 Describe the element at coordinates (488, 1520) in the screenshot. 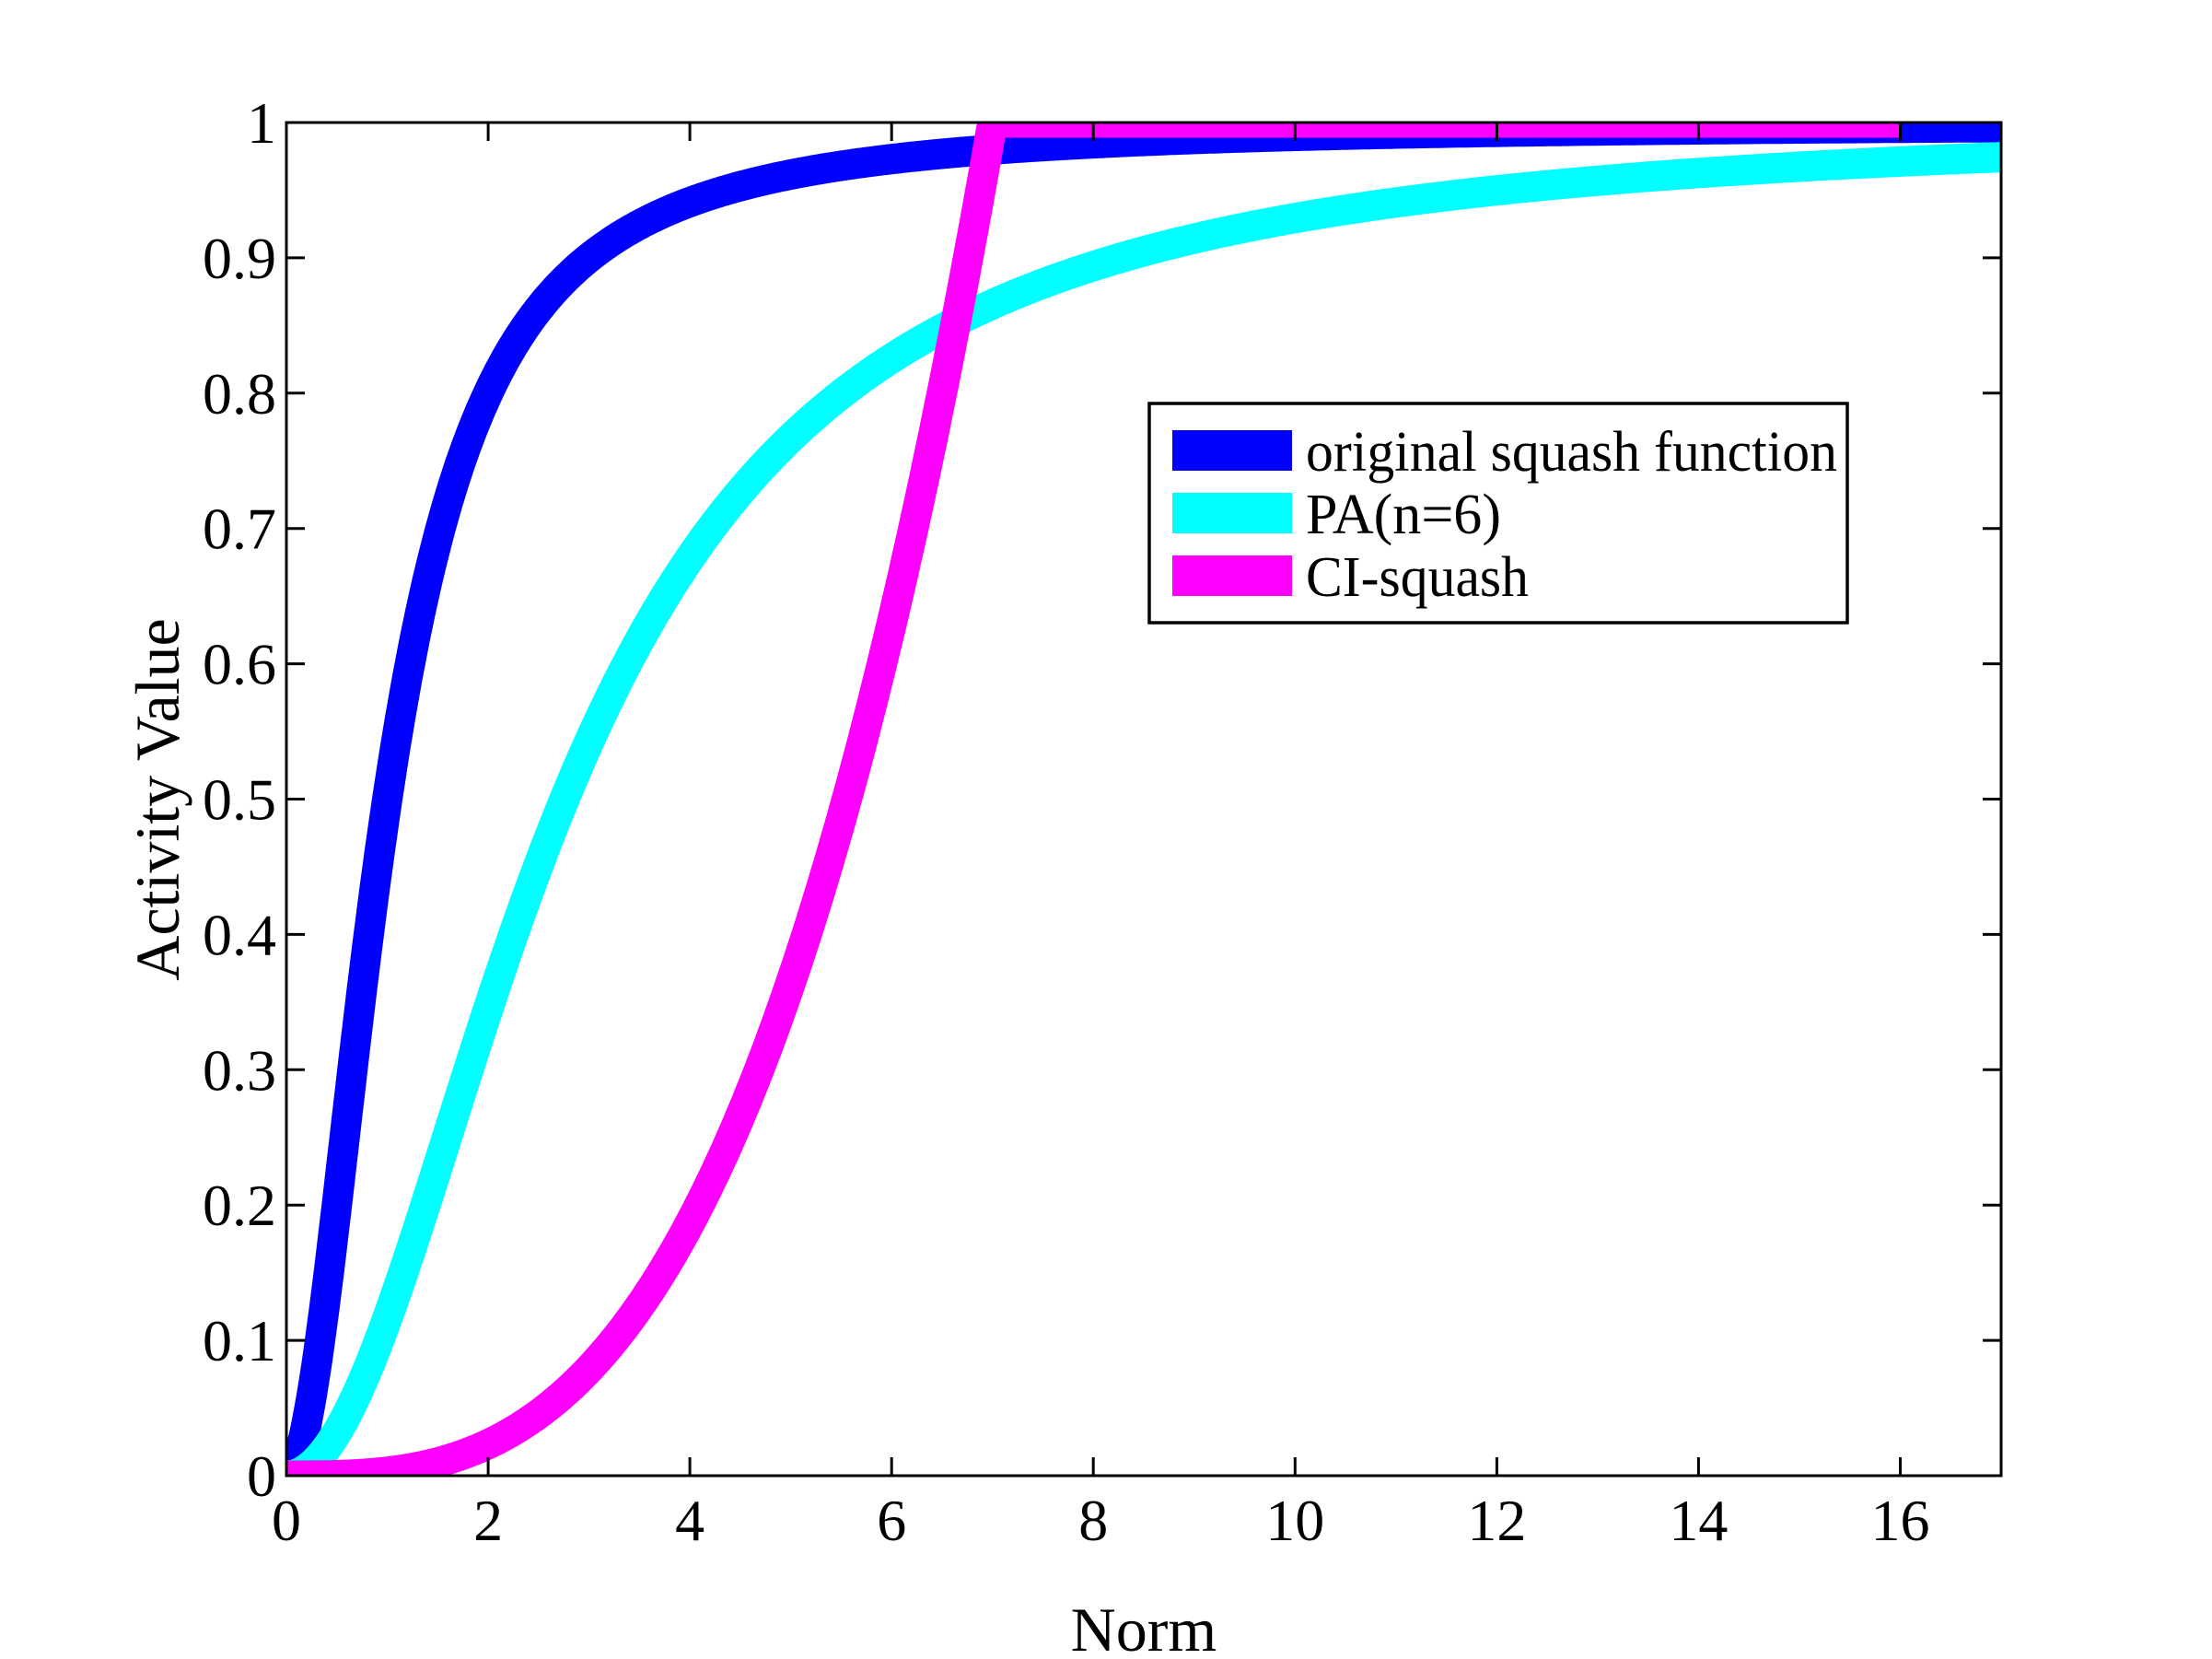

I see `x-tick-label: 2` at that location.